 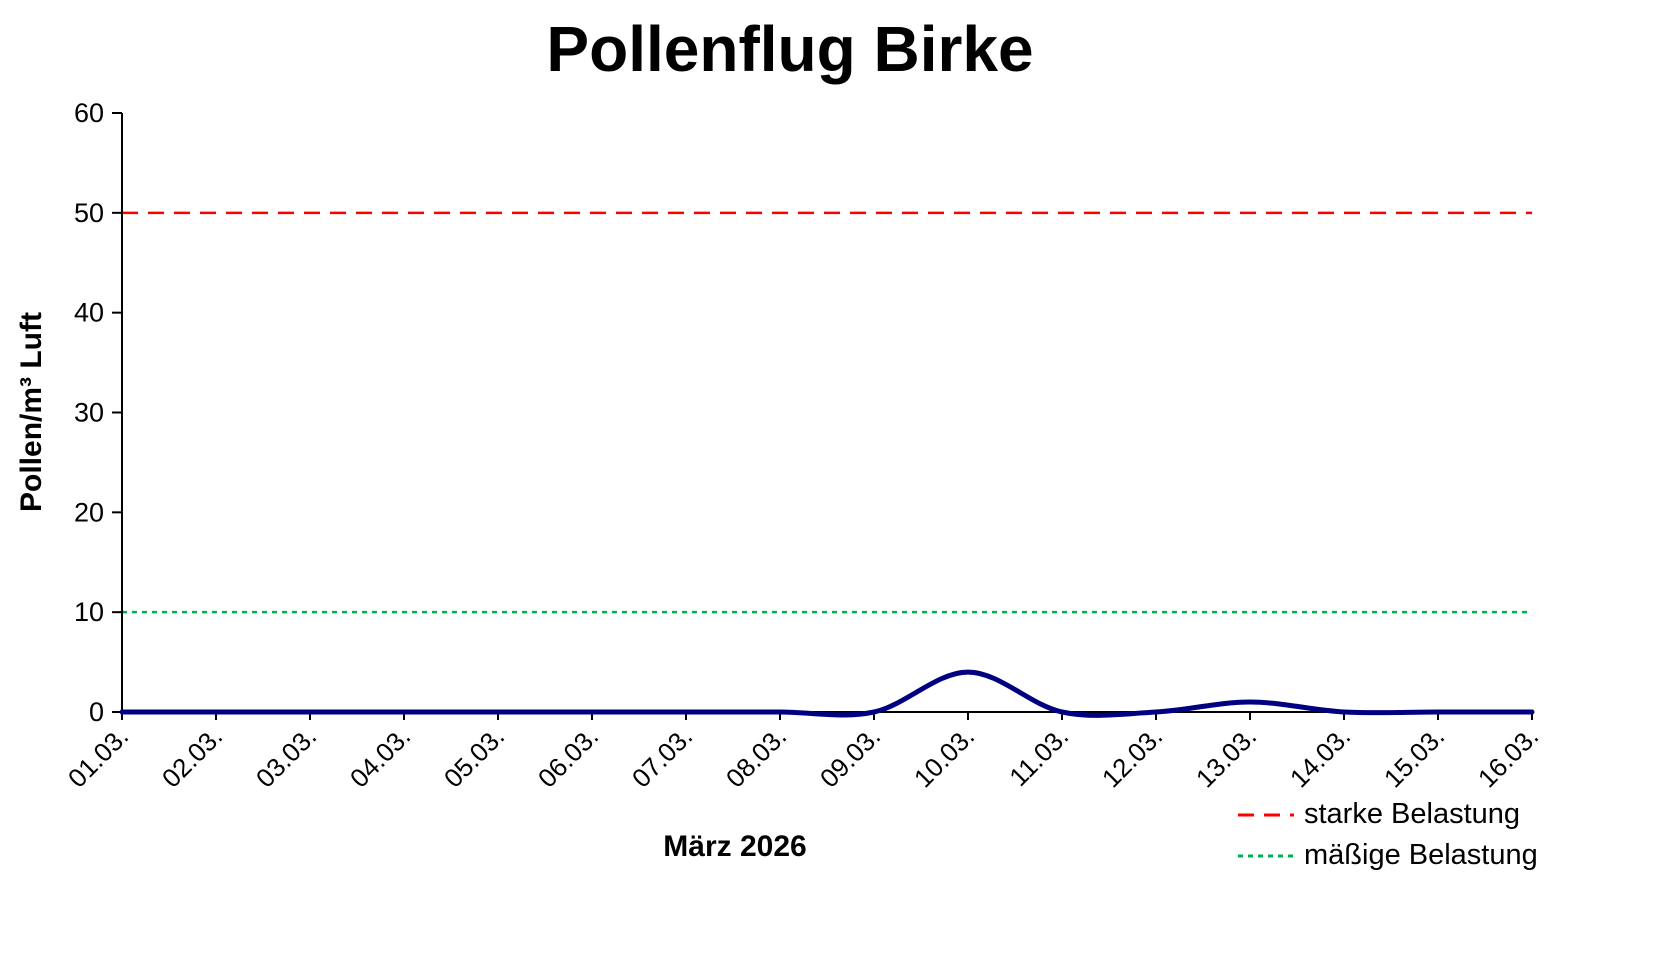 What do you see at coordinates (1038, 756) in the screenshot?
I see `x-tick-label: 11.03.` at bounding box center [1038, 756].